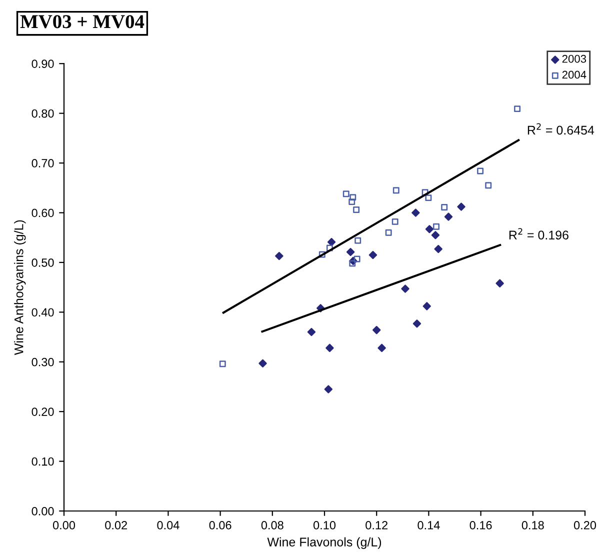 The width and height of the screenshot is (603, 556). What do you see at coordinates (43, 461) in the screenshot?
I see `y-tick-label: 0.10` at bounding box center [43, 461].